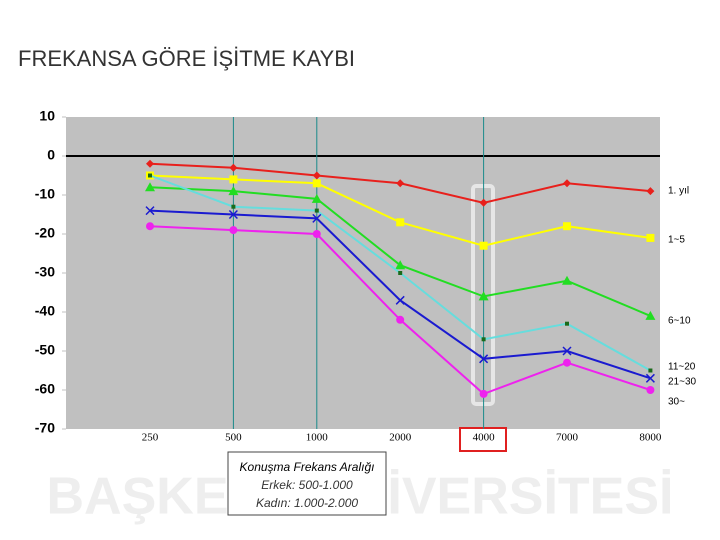 The height and width of the screenshot is (540, 720). Describe the element at coordinates (45, 311) in the screenshot. I see `y-tick-label: -40` at that location.